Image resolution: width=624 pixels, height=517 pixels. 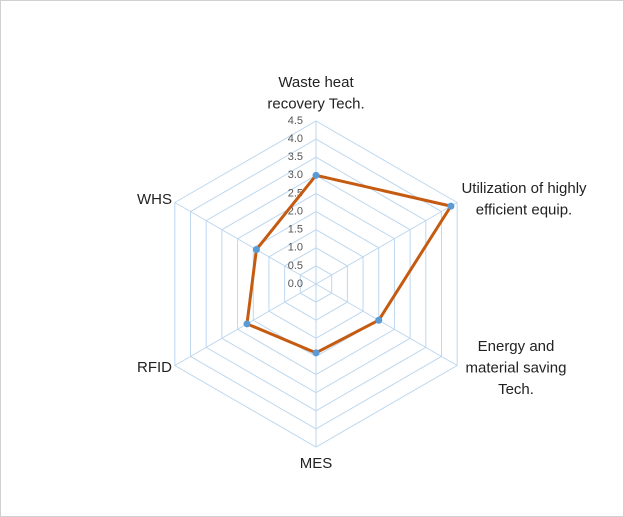 I want to click on r-tick-label: 4.5, so click(x=295, y=121).